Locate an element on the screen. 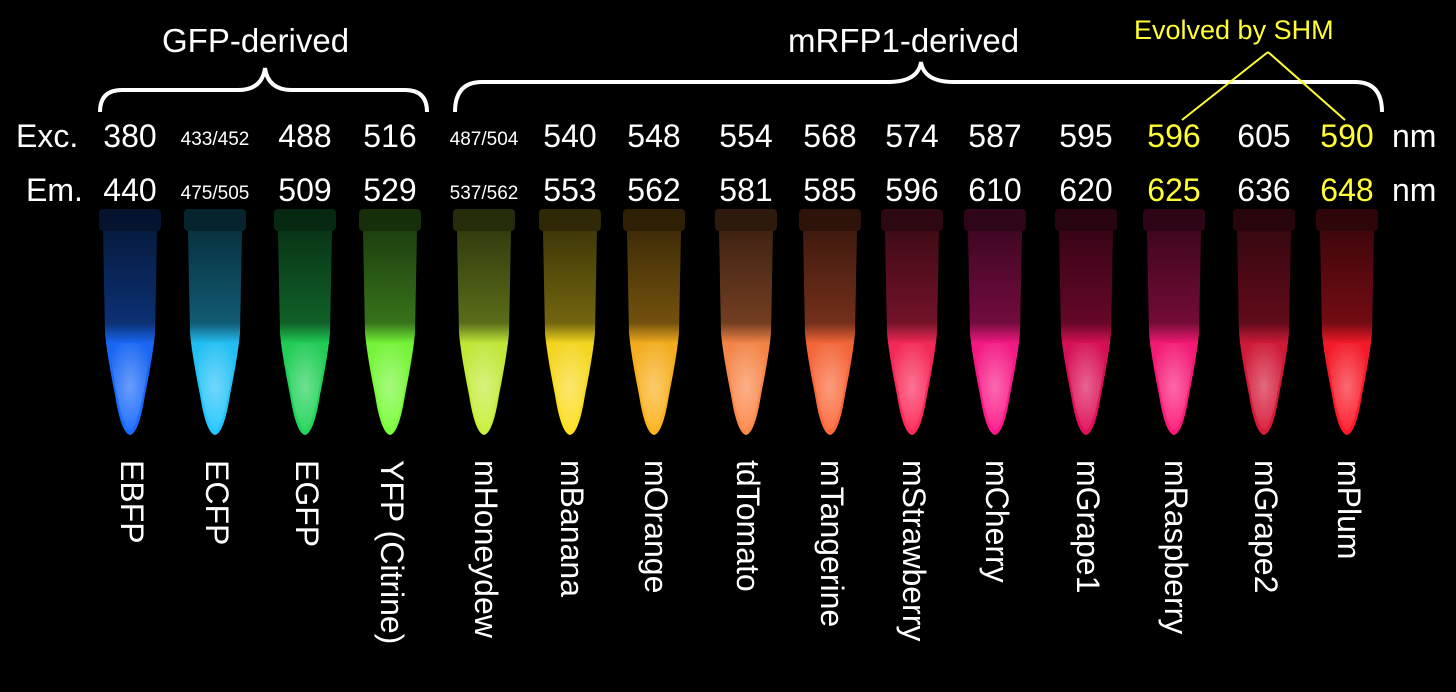 The image size is (1456, 692). protein-name: mGrape2 is located at coordinates (1266, 527).